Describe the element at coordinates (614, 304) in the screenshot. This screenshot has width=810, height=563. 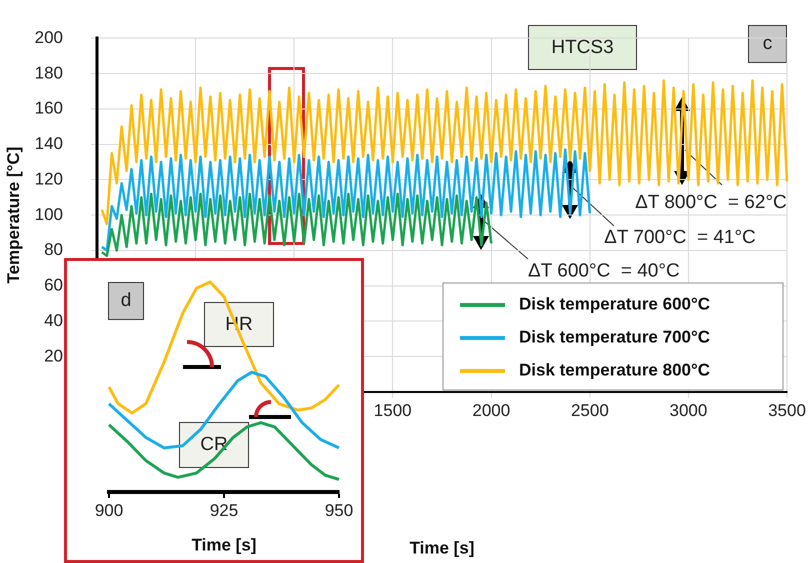
I see `legend-label: Disk temperature 600°C` at that location.